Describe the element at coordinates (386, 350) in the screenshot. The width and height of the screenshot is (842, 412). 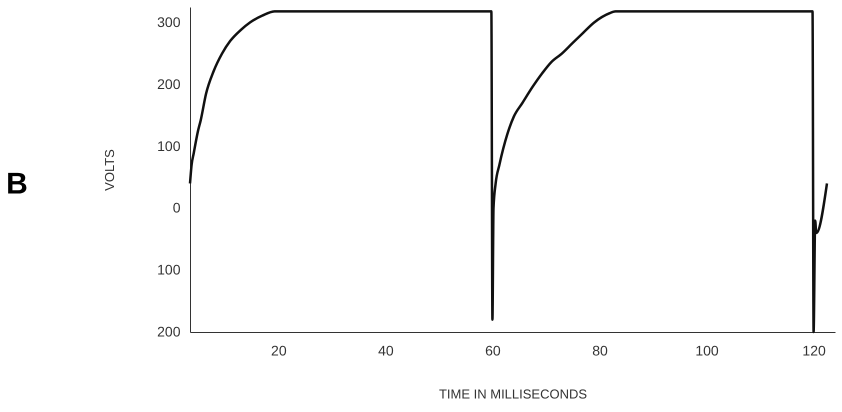
I see `x-tick-label: 40` at that location.